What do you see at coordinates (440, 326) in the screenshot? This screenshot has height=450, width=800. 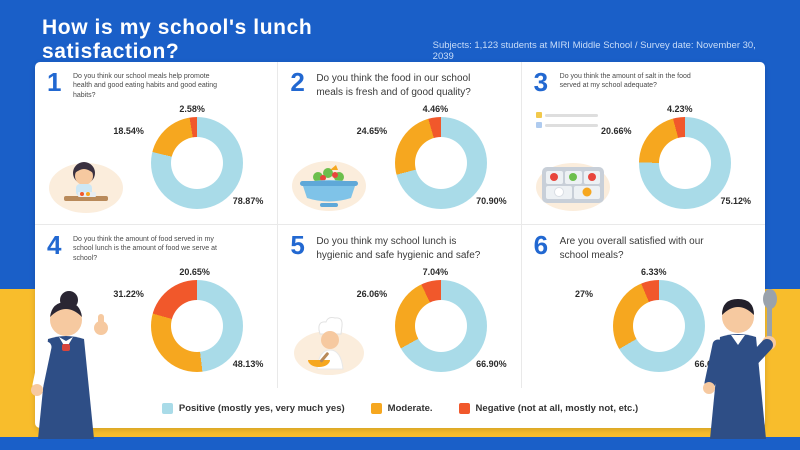 I see `donut-chart-q5` at bounding box center [440, 326].